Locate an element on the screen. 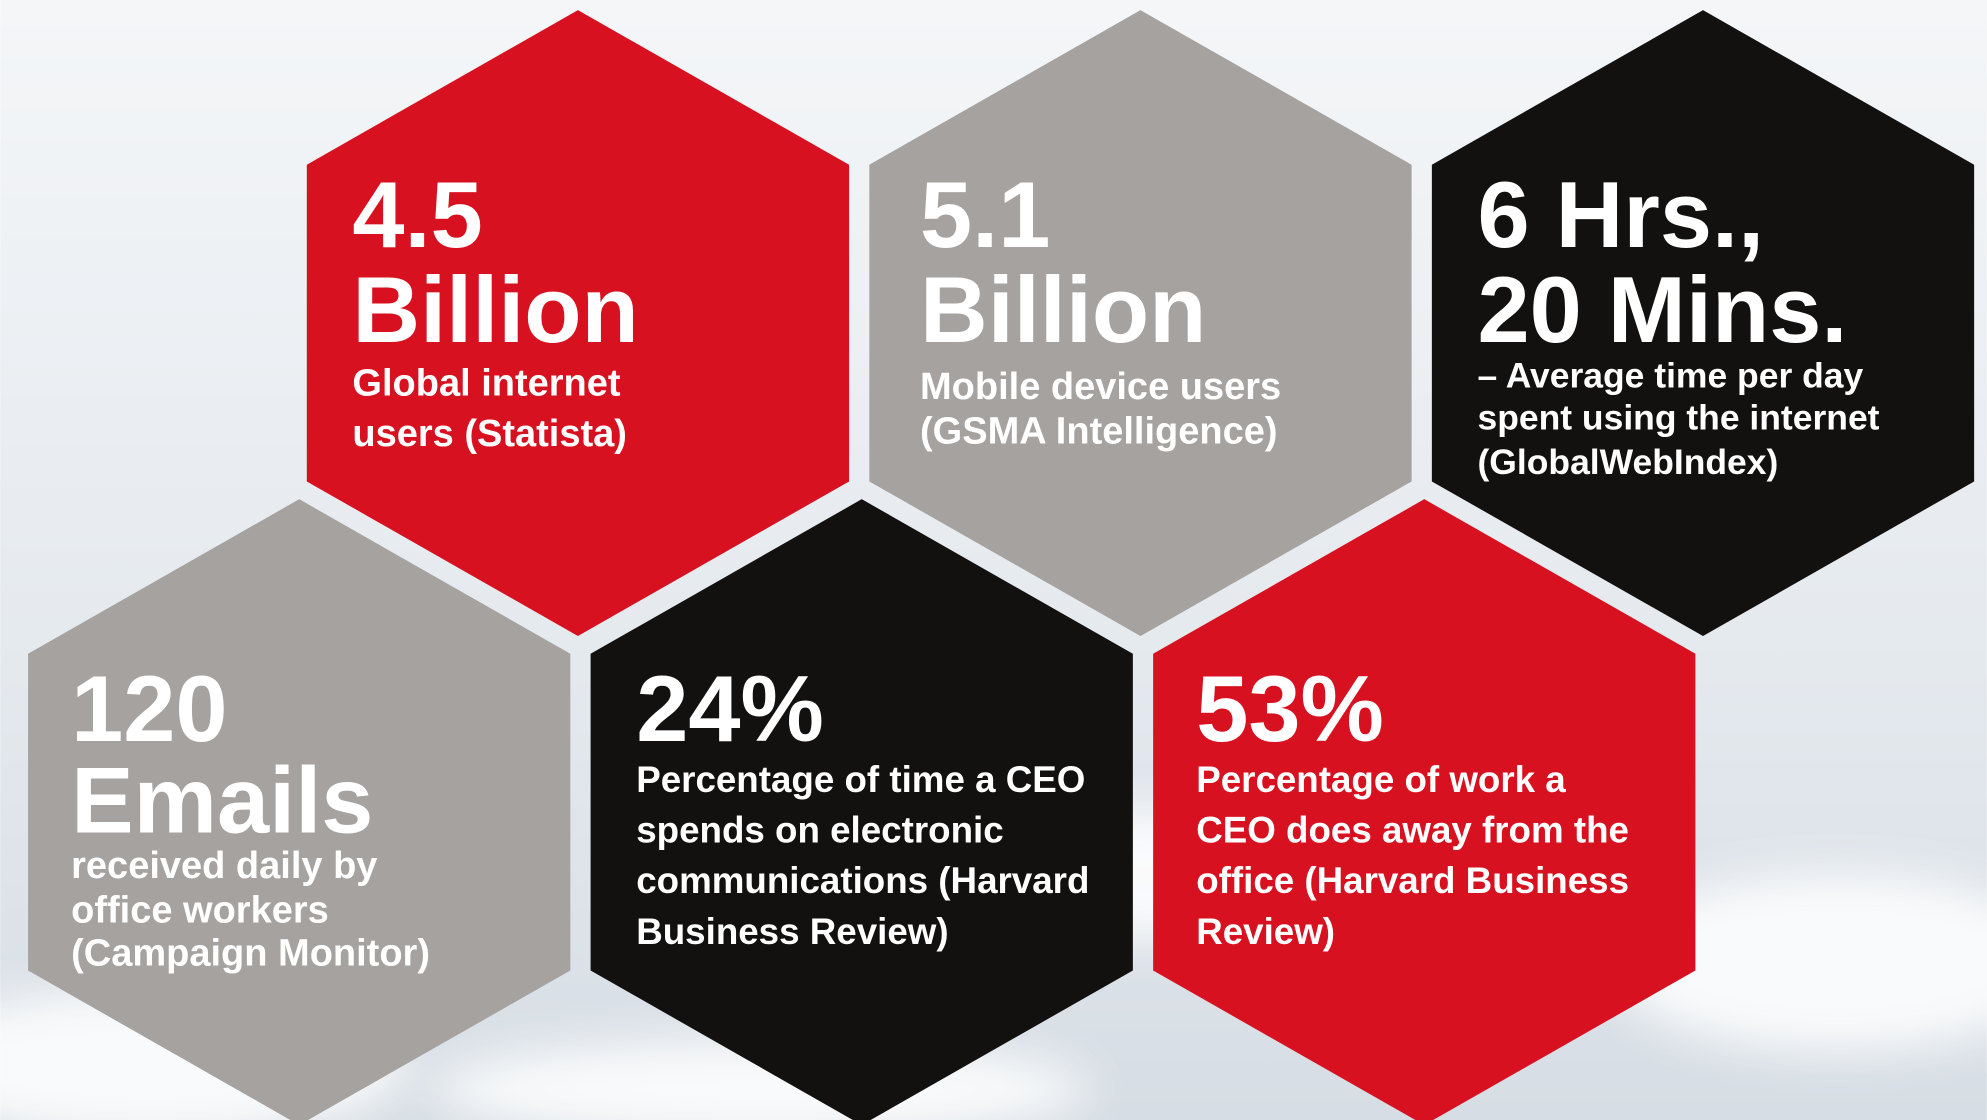 This screenshot has width=1987, height=1120. stat-headline: 53% is located at coordinates (1290, 708).